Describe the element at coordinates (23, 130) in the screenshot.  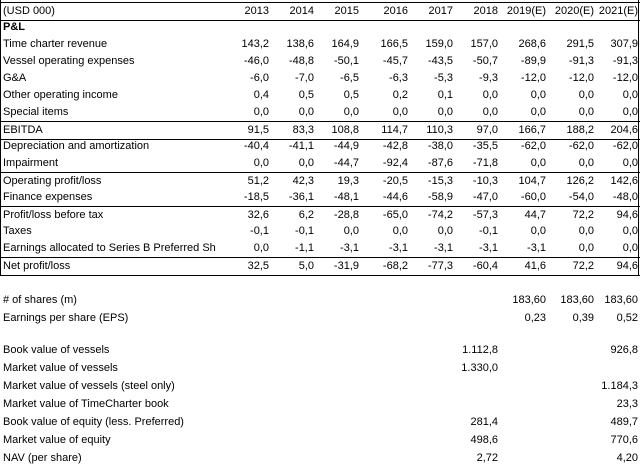
I see `row-label: EBITDA` at that location.